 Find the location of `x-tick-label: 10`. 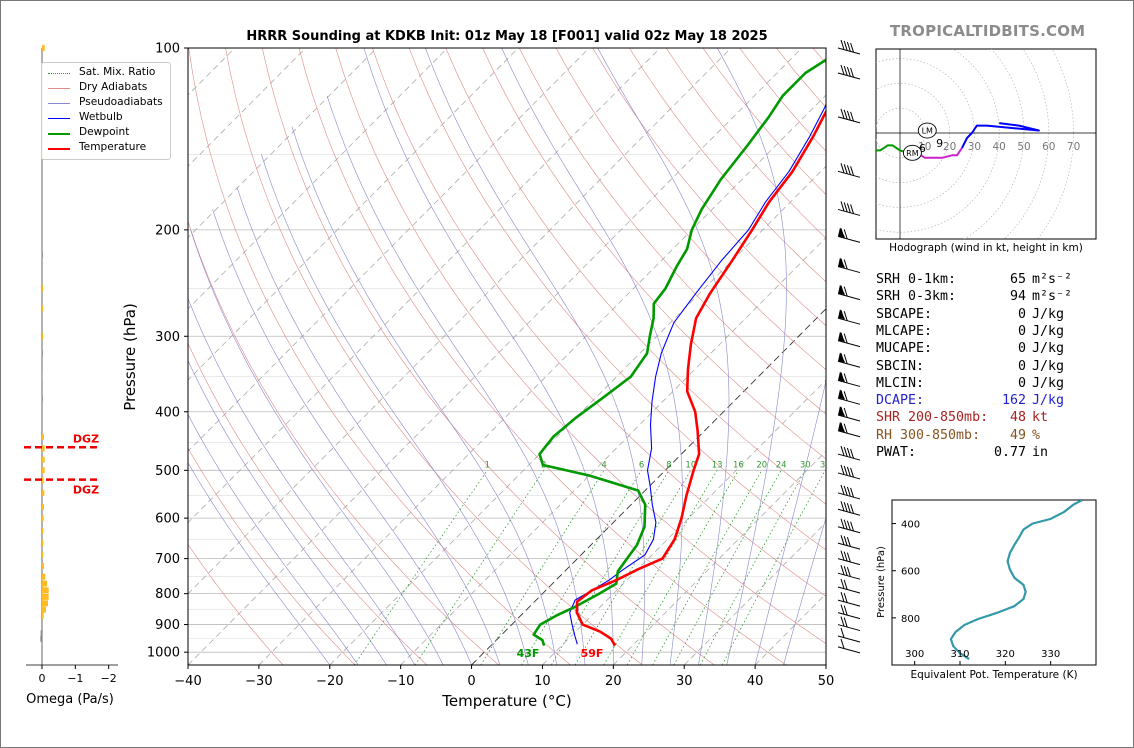

x-tick-label: 10 is located at coordinates (542, 681).